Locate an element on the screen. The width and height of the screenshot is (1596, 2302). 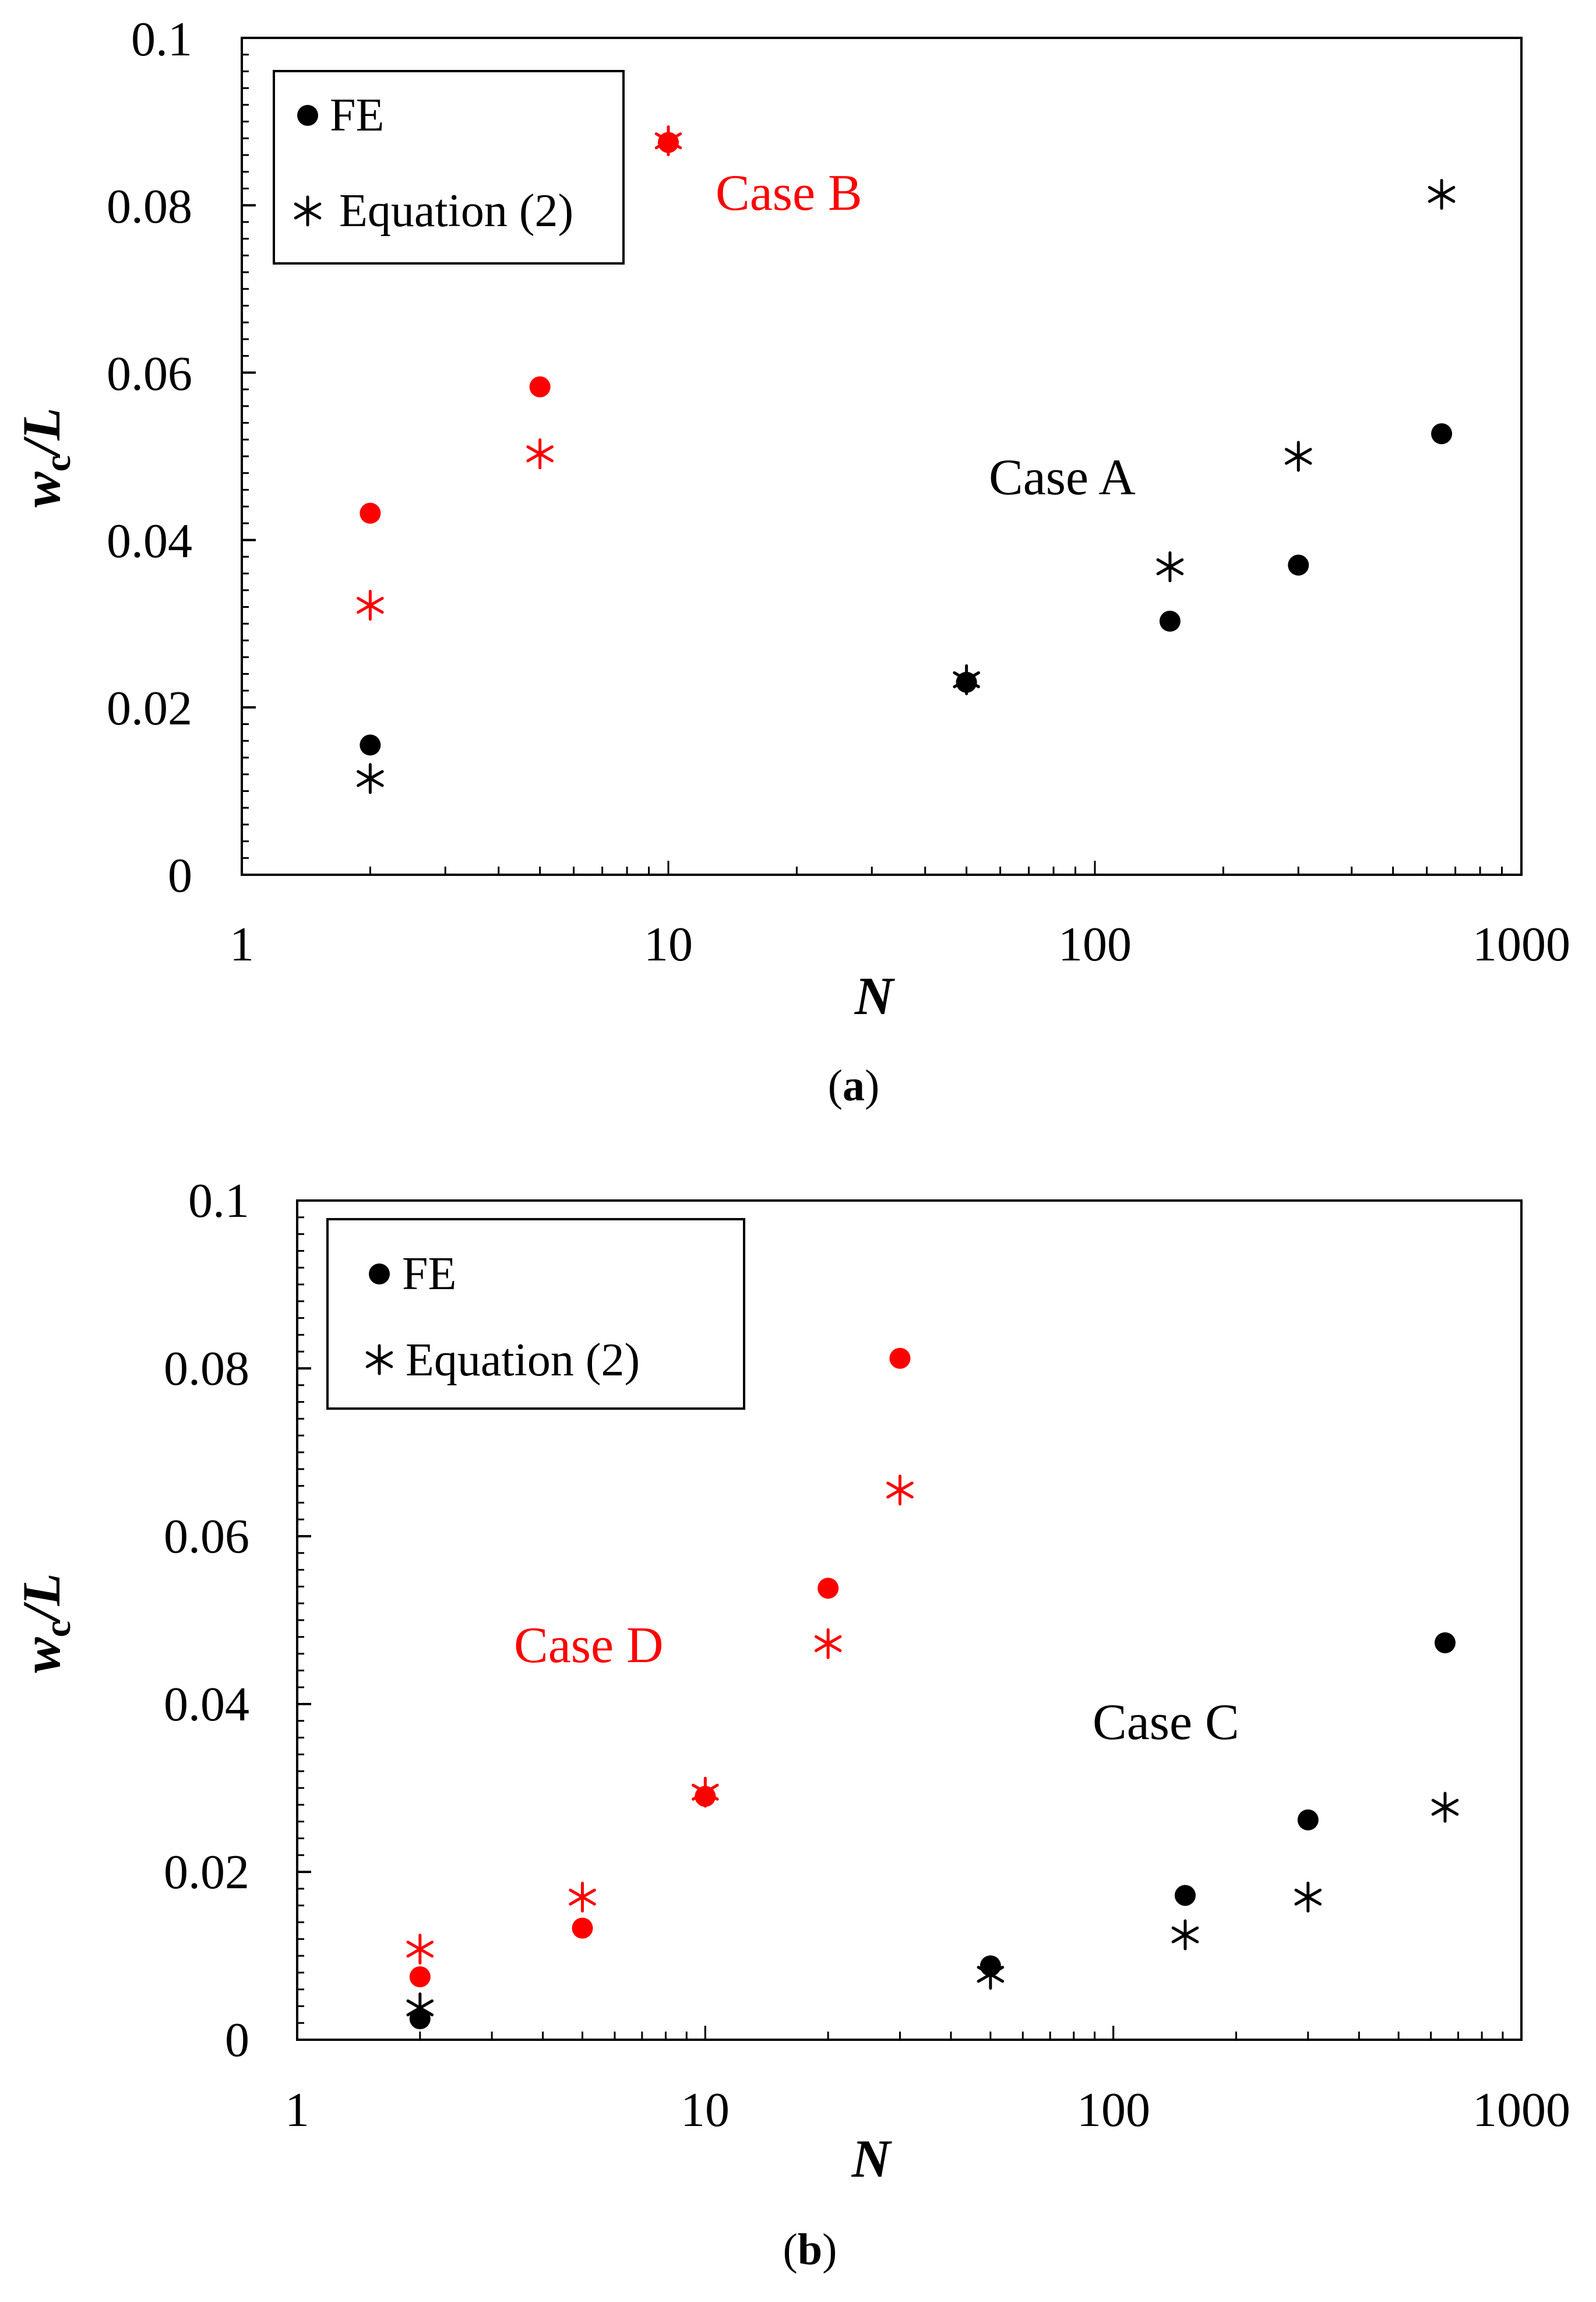
y-major-ticks-a is located at coordinates (249, 456).